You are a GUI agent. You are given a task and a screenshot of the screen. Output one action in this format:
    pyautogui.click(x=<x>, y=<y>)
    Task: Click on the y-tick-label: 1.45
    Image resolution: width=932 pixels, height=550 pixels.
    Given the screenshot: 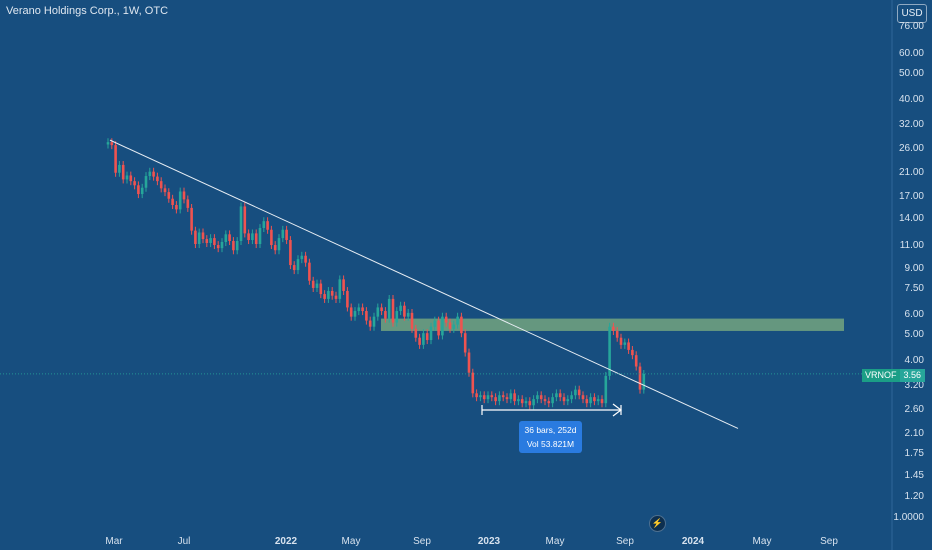 What is the action you would take?
    pyautogui.click(x=914, y=475)
    